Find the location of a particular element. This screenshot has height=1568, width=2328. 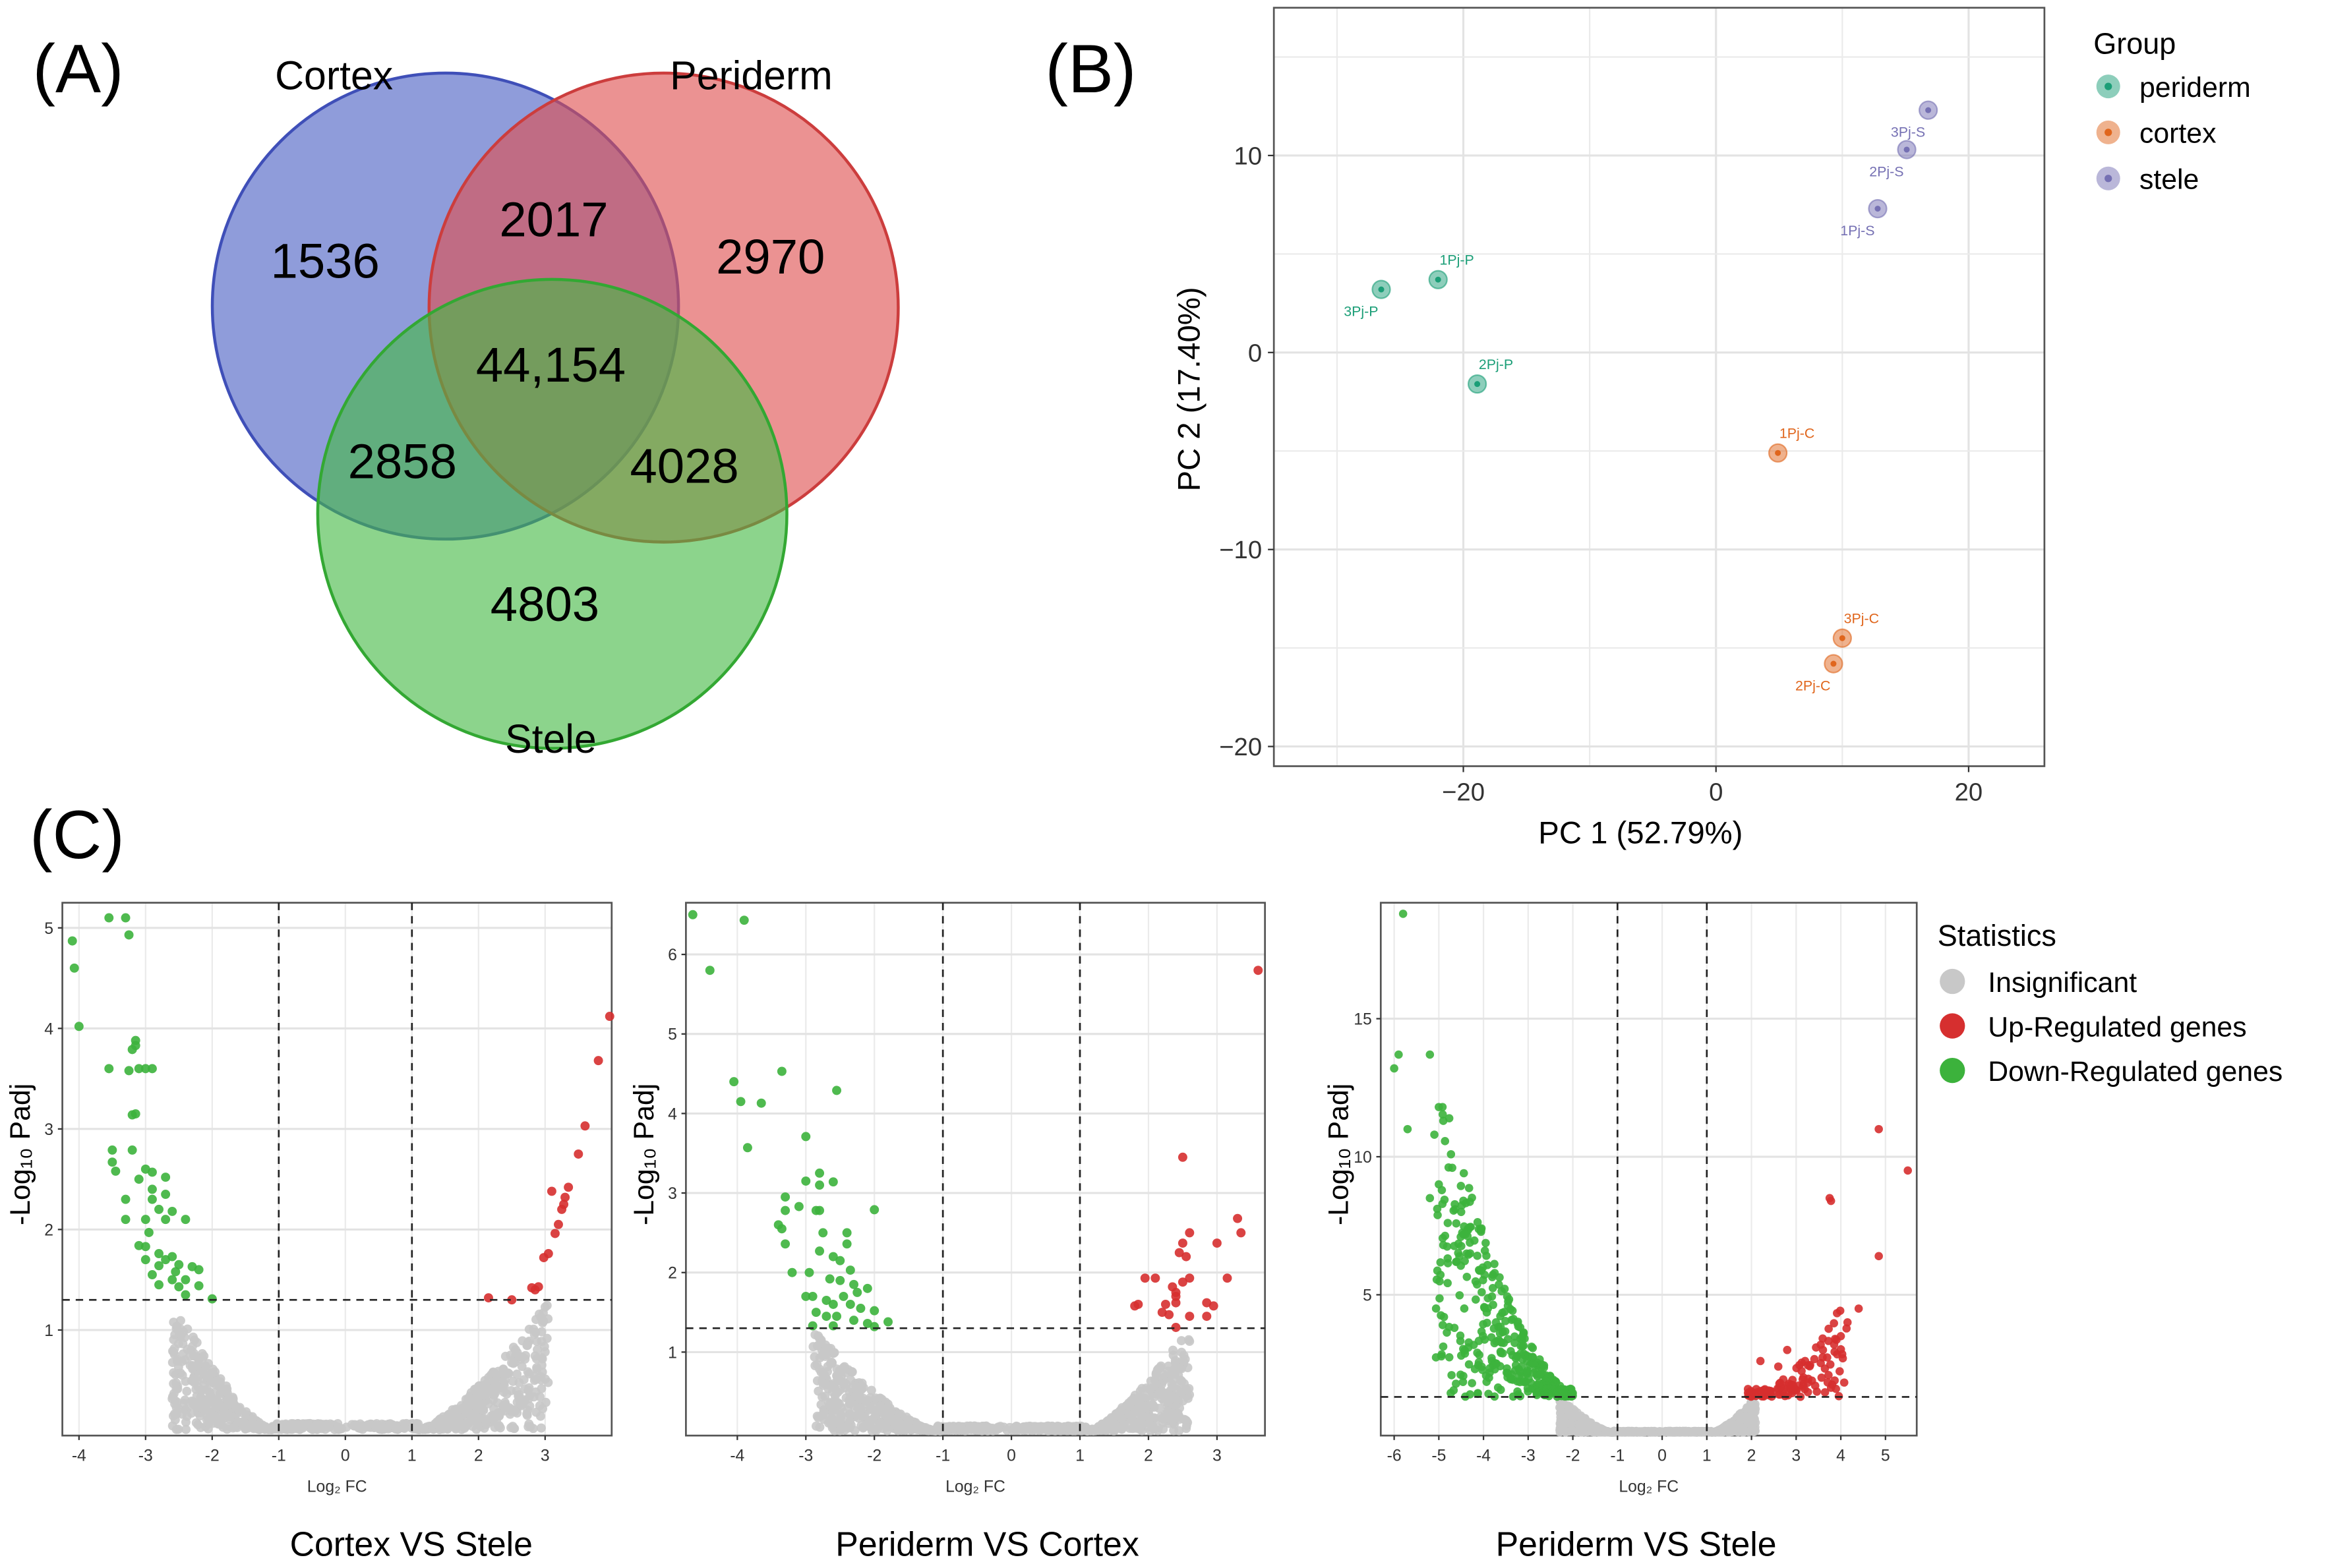

legend-label-stele: stele is located at coordinates (2169, 179).